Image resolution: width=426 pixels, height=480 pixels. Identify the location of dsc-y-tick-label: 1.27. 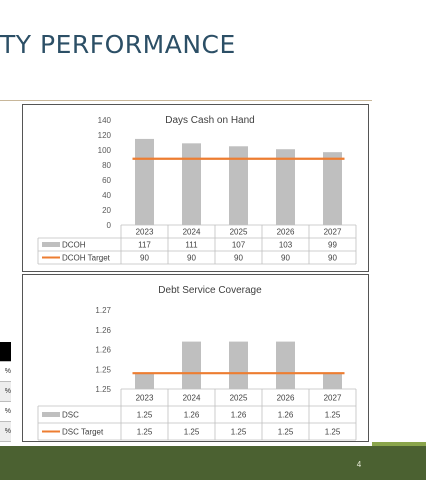
(103, 310).